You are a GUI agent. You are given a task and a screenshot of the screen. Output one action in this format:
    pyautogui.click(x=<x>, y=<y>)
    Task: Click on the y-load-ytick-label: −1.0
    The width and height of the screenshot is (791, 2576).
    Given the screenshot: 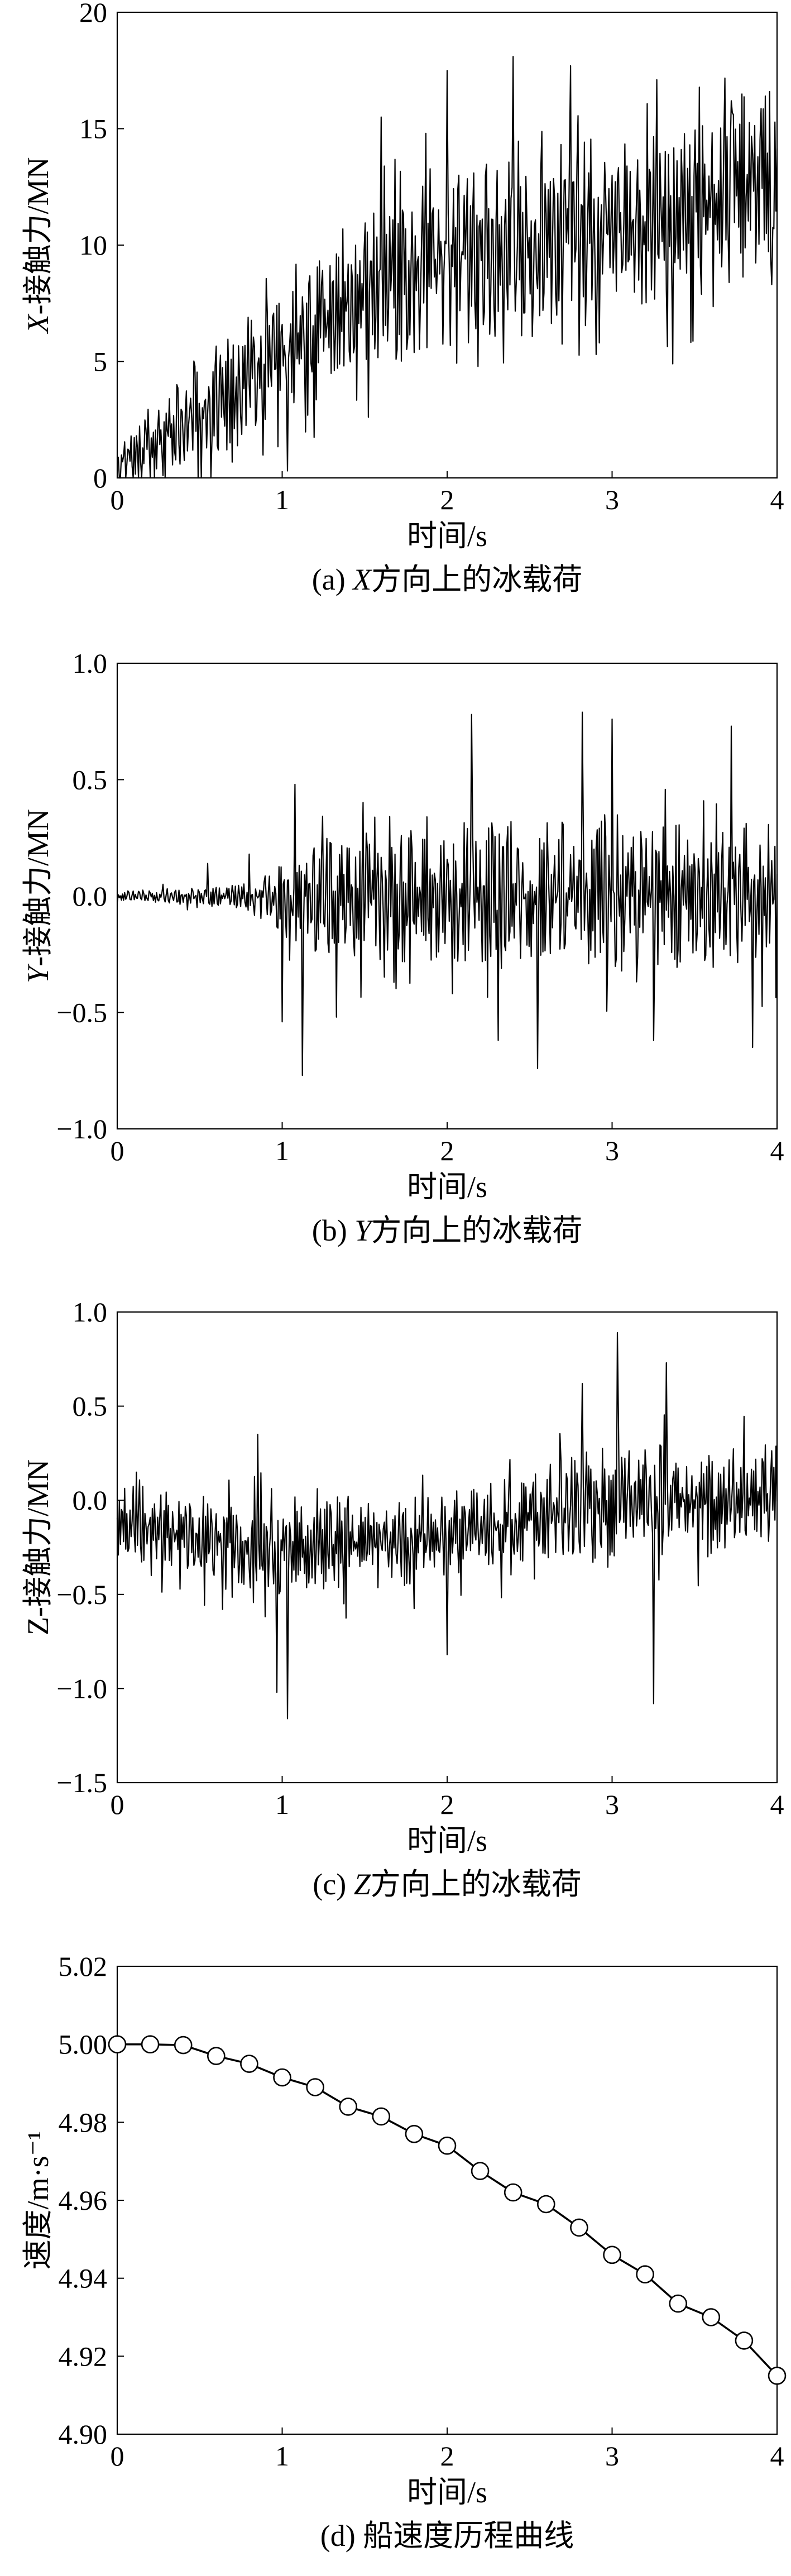 What is the action you would take?
    pyautogui.click(x=81, y=1129)
    